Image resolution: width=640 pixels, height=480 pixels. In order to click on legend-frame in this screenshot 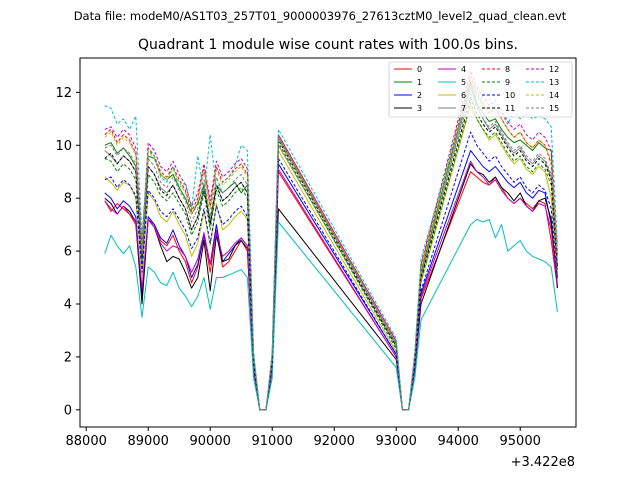, I will do `click(480, 89)`.